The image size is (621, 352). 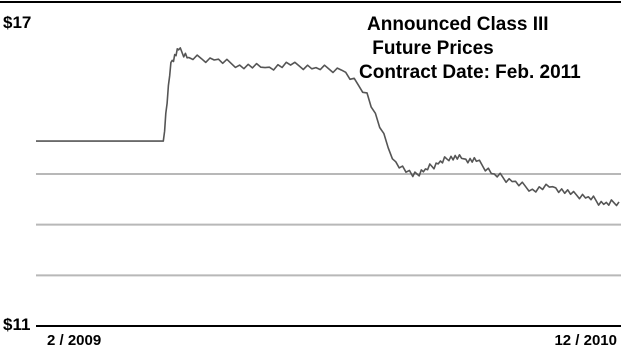 I want to click on y-tick-bottom: $11, so click(x=16, y=324).